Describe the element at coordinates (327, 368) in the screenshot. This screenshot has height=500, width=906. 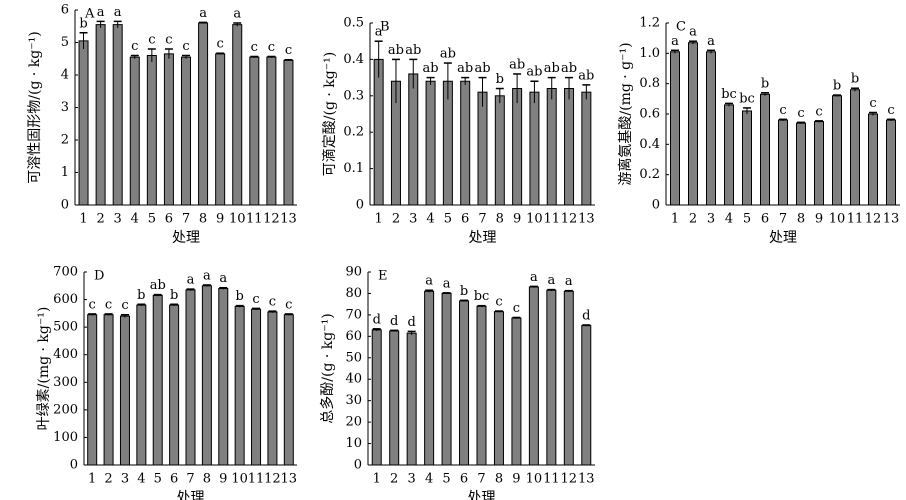
I see `y-axis-label: 总多酚/(g · kg⁻¹)` at that location.